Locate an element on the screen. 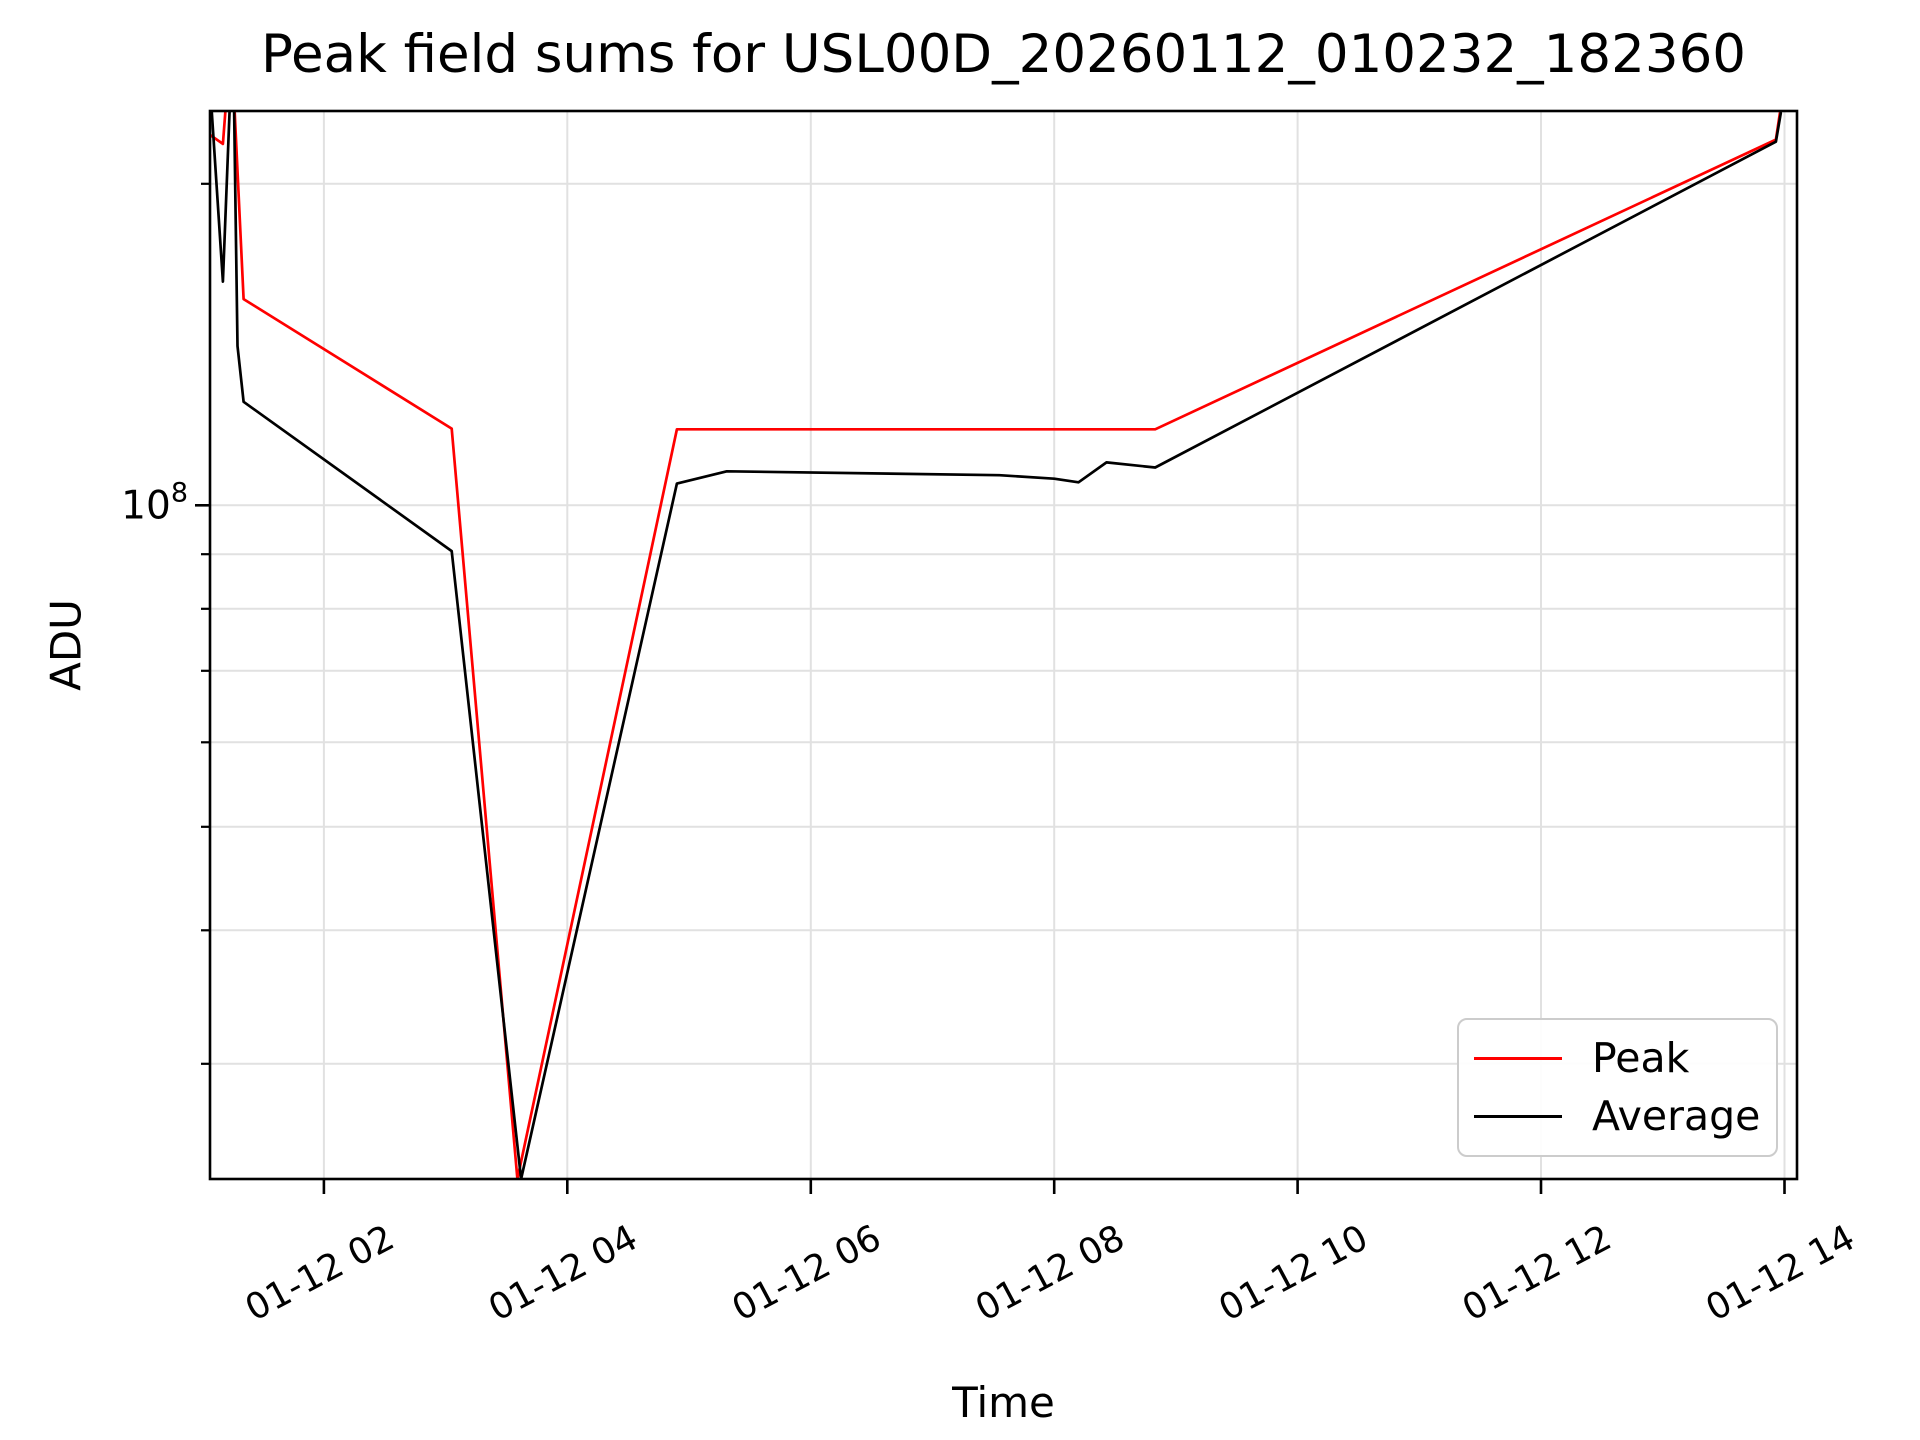  svg-text: 01-12 06 is located at coordinates (807, 1273).